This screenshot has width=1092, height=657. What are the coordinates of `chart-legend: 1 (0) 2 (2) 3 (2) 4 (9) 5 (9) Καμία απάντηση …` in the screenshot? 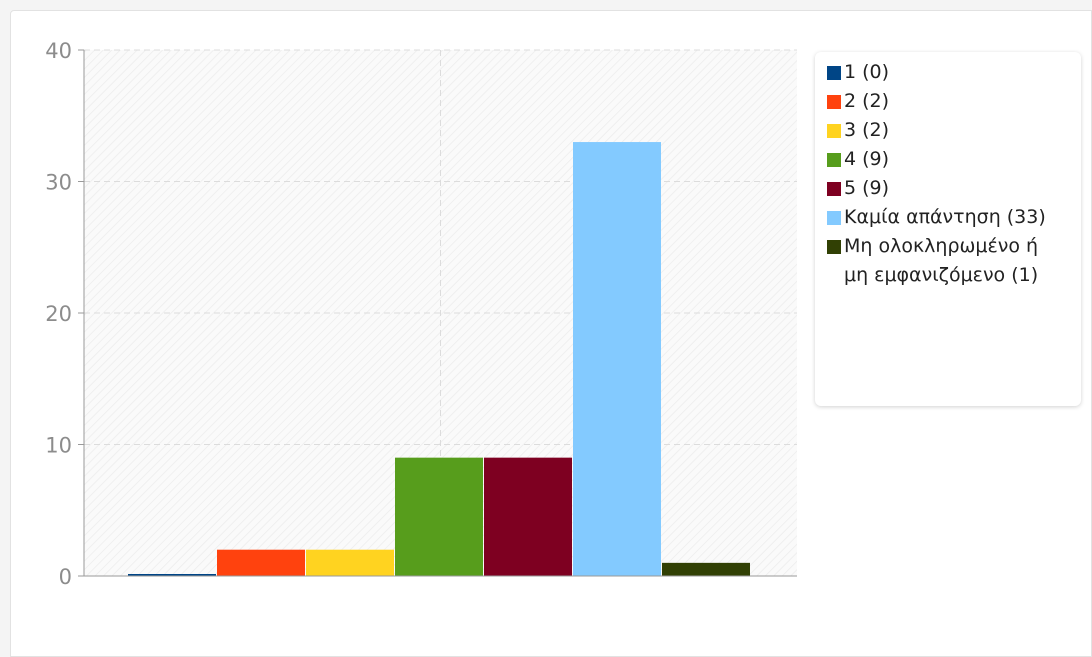 It's located at (948, 229).